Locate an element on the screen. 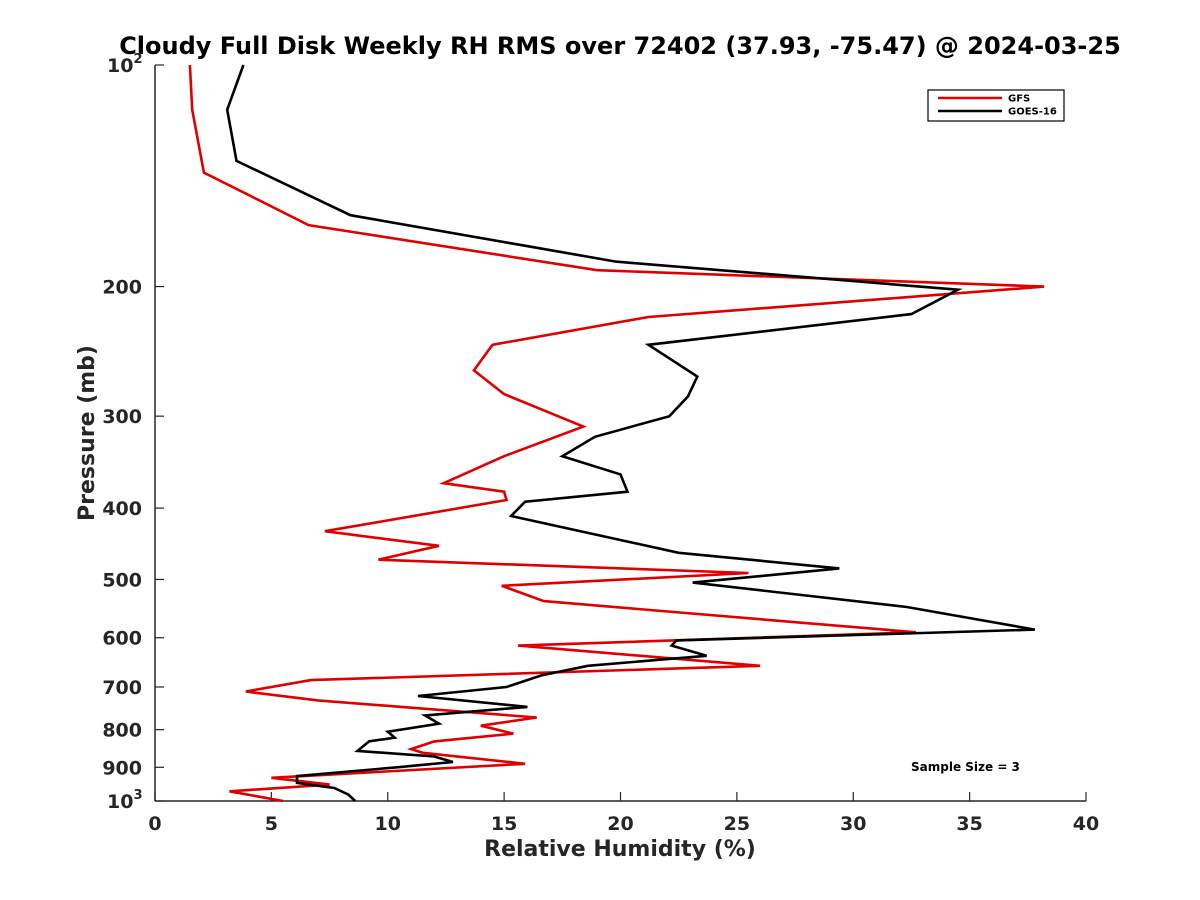  y-axis-label: Pressure (mb) is located at coordinates (87, 433).